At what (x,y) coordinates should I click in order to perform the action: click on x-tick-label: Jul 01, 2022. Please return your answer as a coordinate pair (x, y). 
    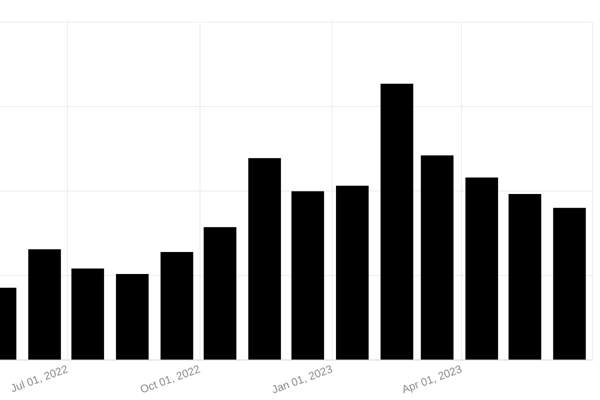
    Looking at the image, I should click on (39, 379).